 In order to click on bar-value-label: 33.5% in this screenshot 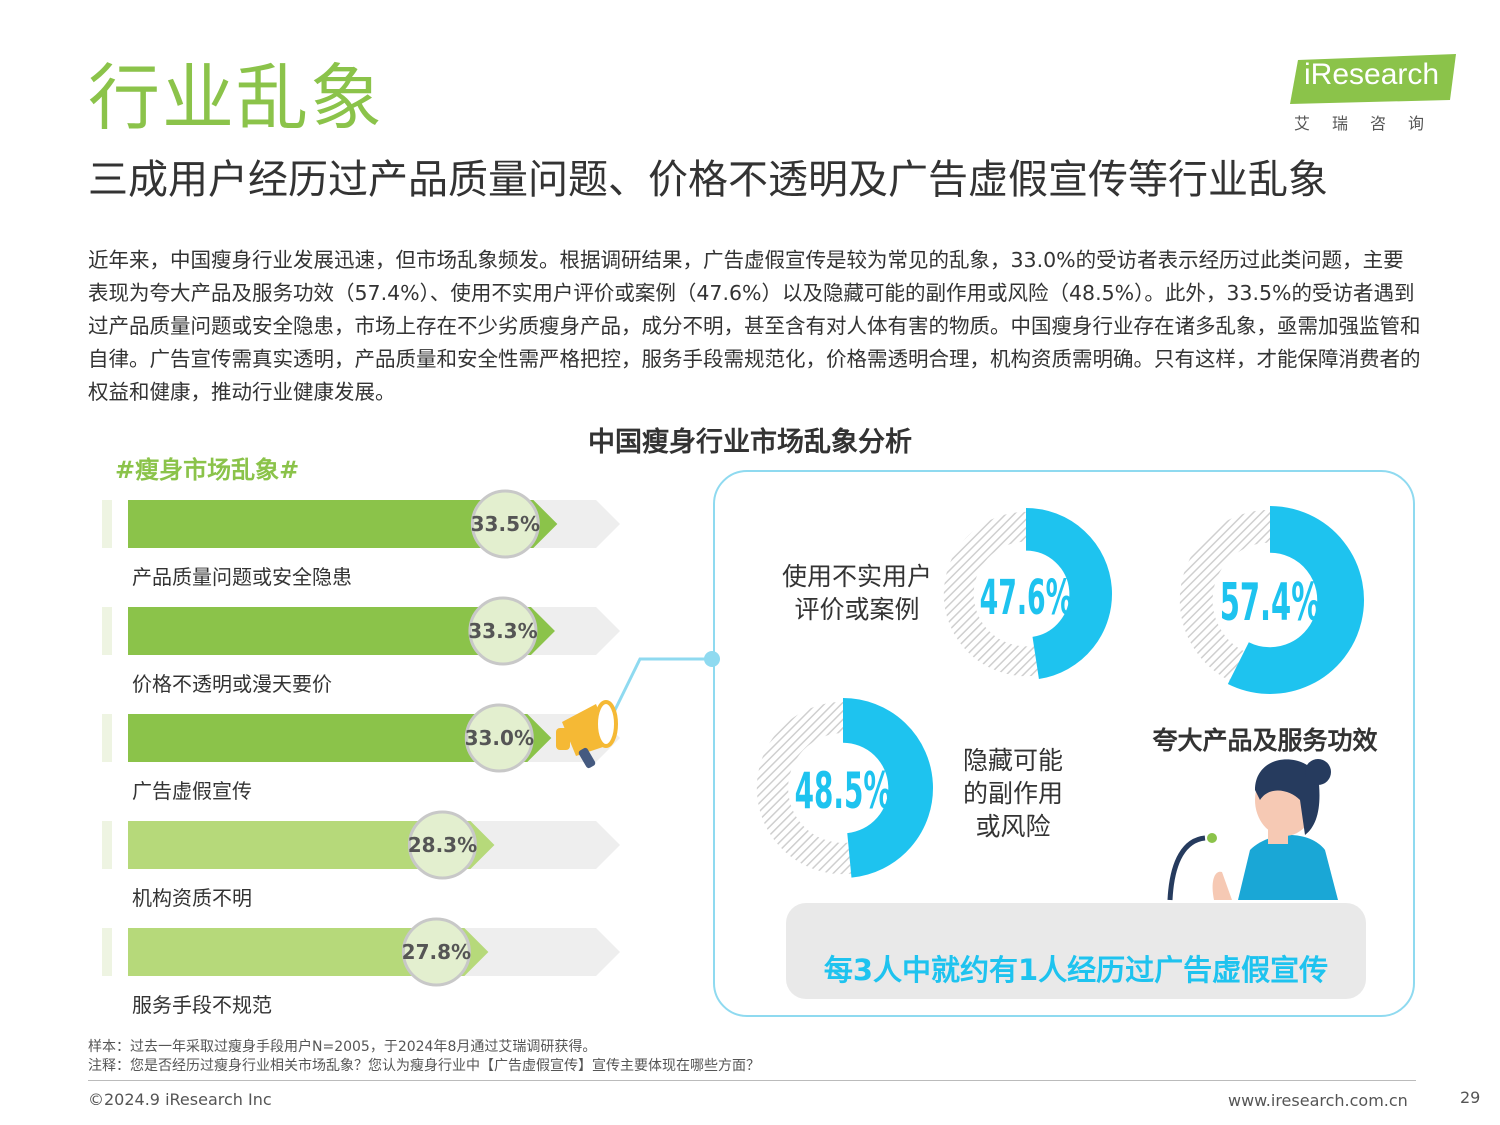, I will do `click(505, 524)`.